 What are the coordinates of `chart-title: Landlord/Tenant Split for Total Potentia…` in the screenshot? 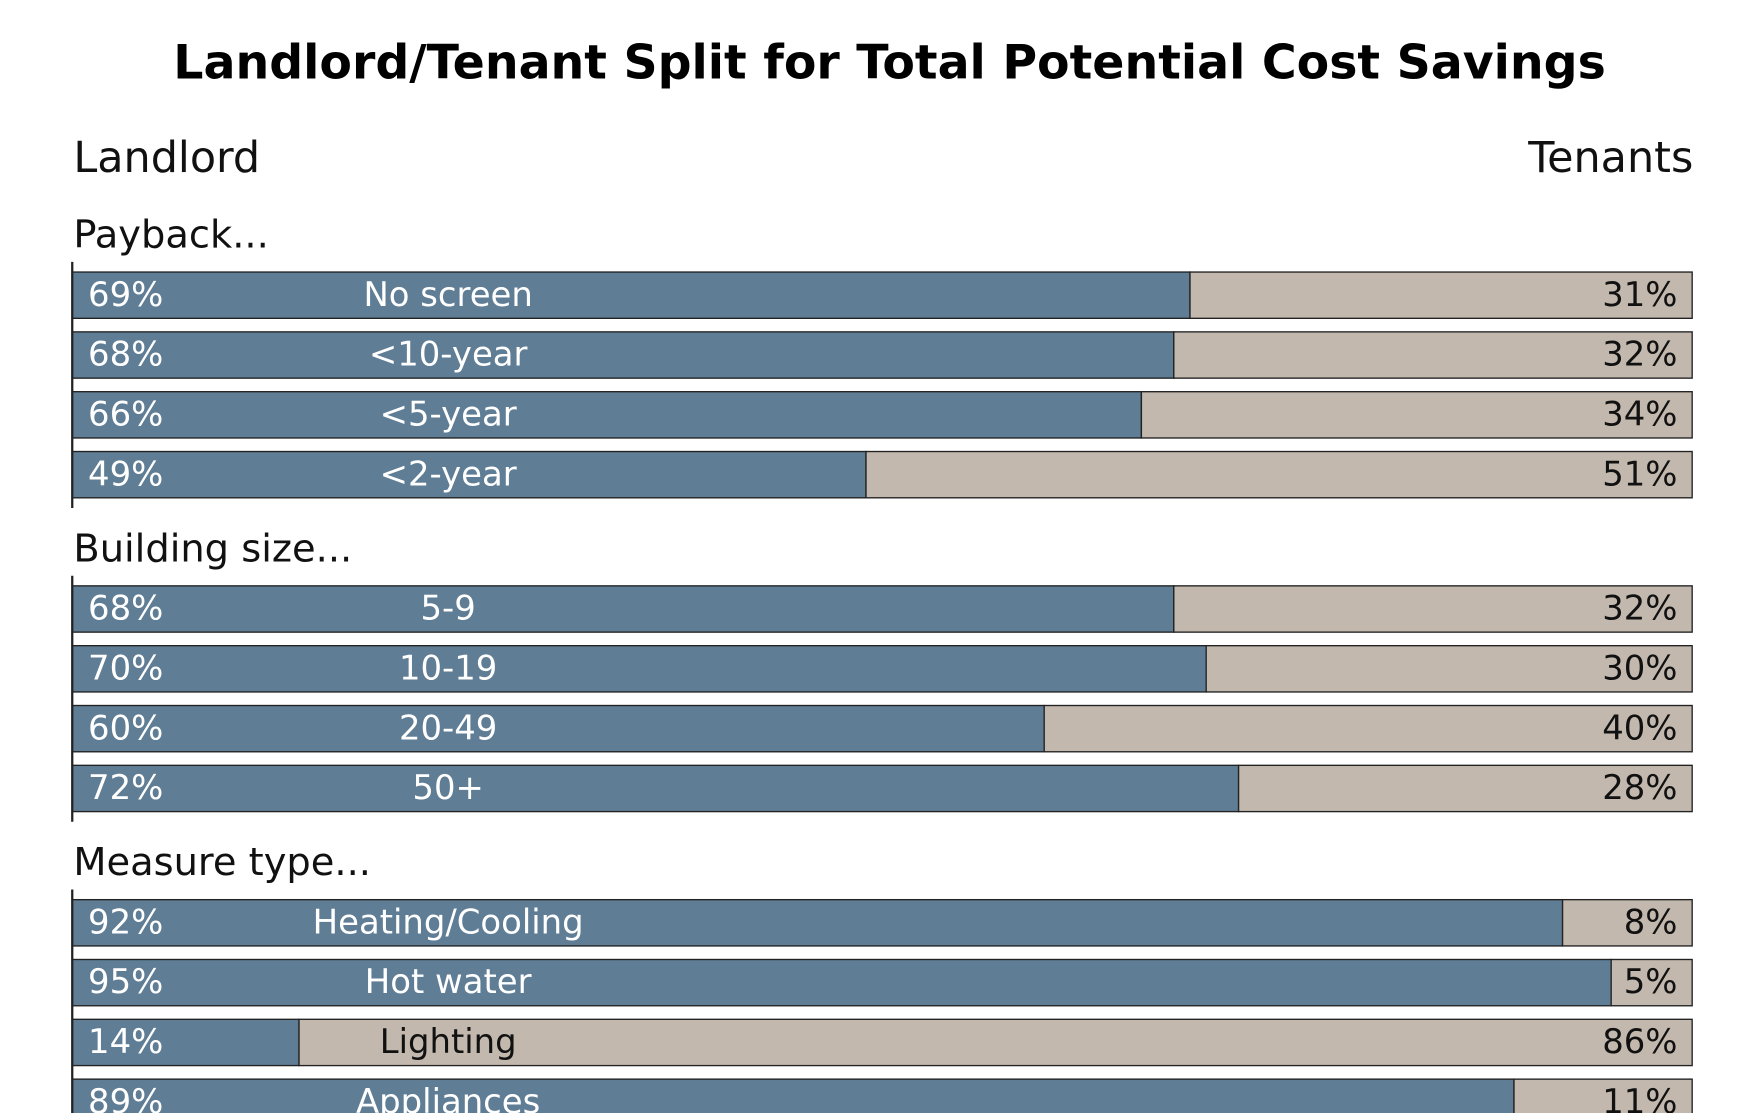 It's located at (889, 62).